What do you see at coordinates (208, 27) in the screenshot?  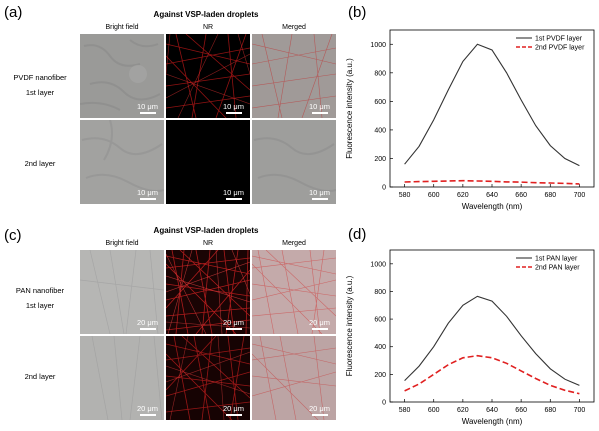 I see `panel-a-col-nr: NR` at bounding box center [208, 27].